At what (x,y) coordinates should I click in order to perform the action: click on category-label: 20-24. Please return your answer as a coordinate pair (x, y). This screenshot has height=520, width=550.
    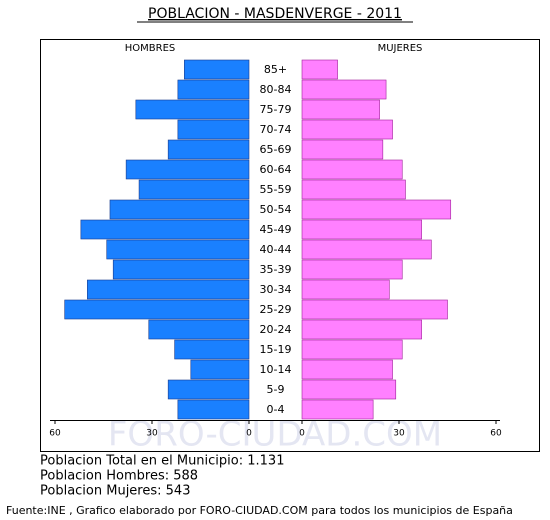
    Looking at the image, I should click on (276, 329).